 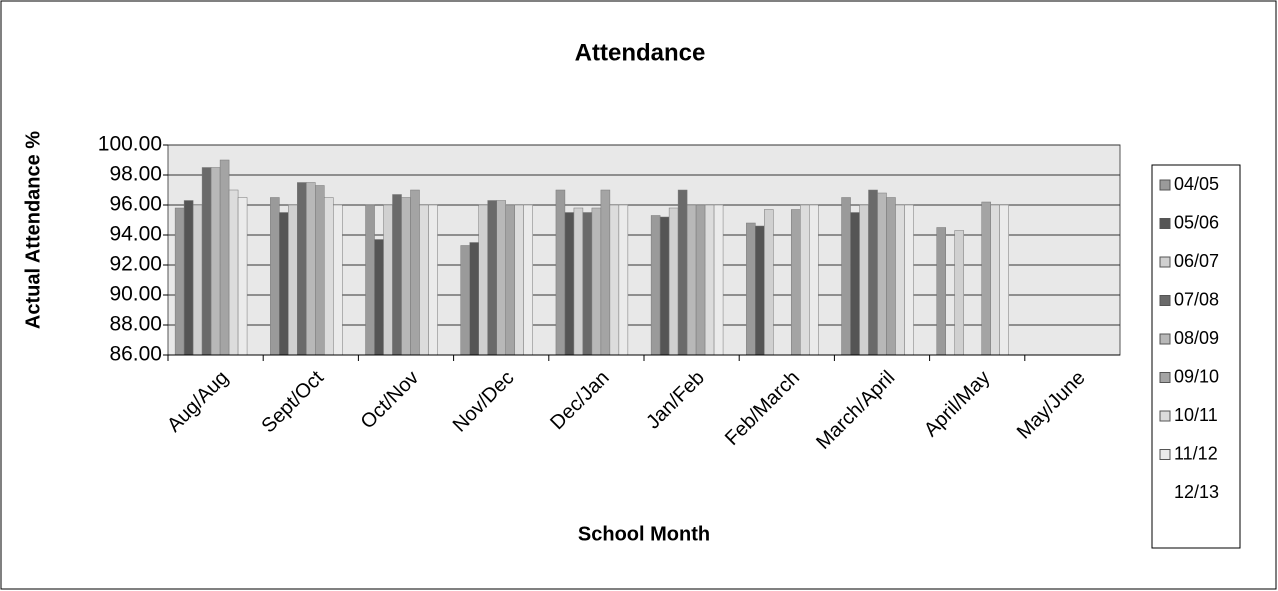 What do you see at coordinates (1196, 299) in the screenshot?
I see `legend-label: 07/08` at bounding box center [1196, 299].